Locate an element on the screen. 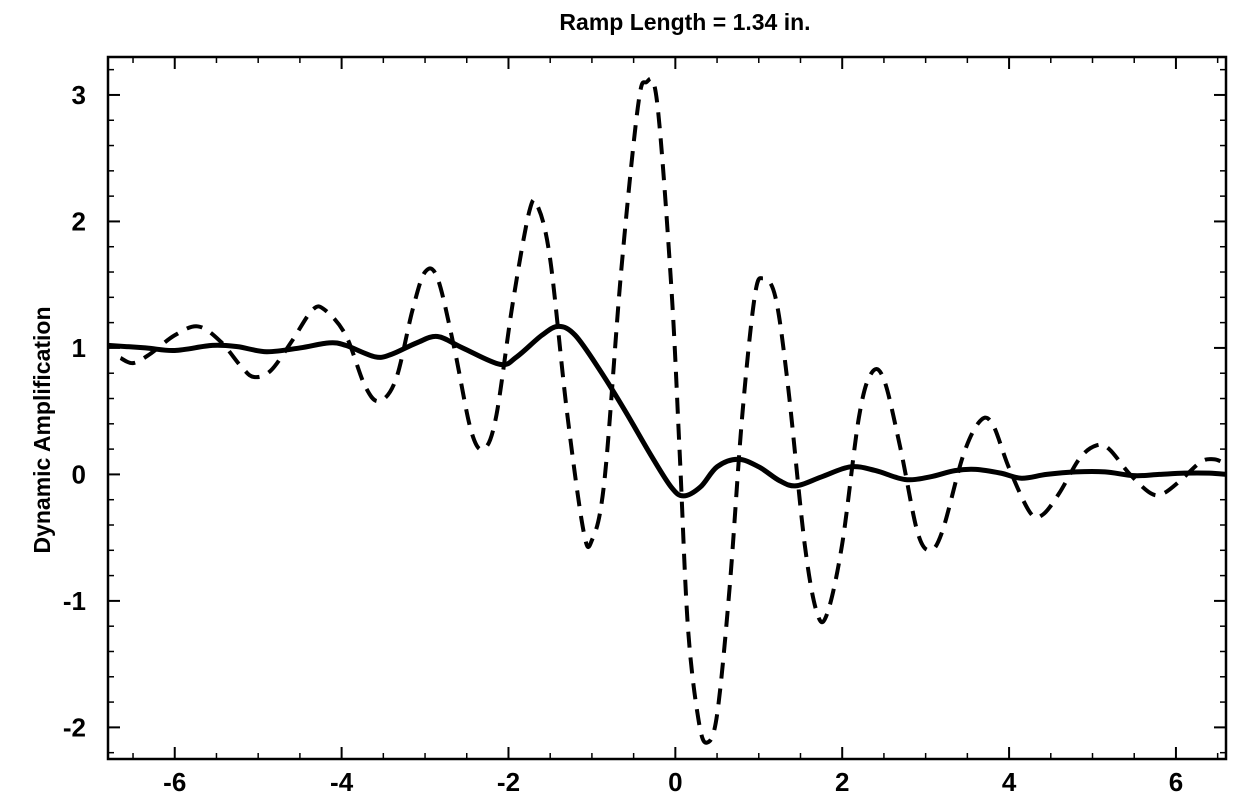  y-tick-label: 2 is located at coordinates (79, 221).